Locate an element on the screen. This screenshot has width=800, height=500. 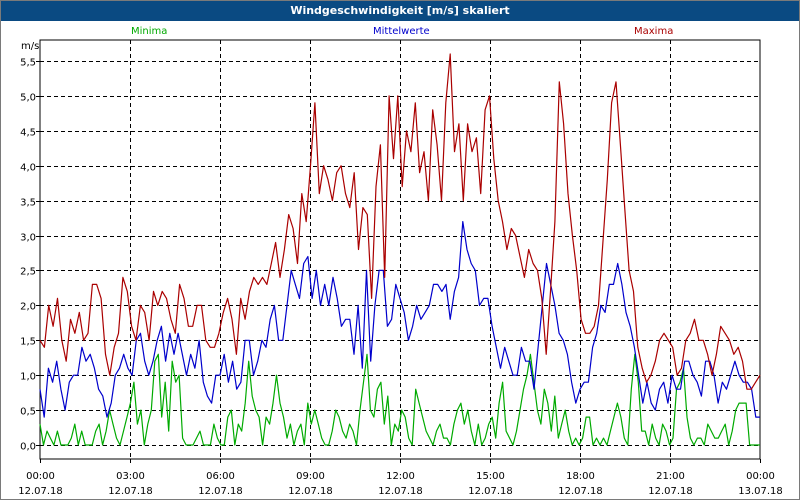
y-tick-label: 3,0 is located at coordinates (28, 238).